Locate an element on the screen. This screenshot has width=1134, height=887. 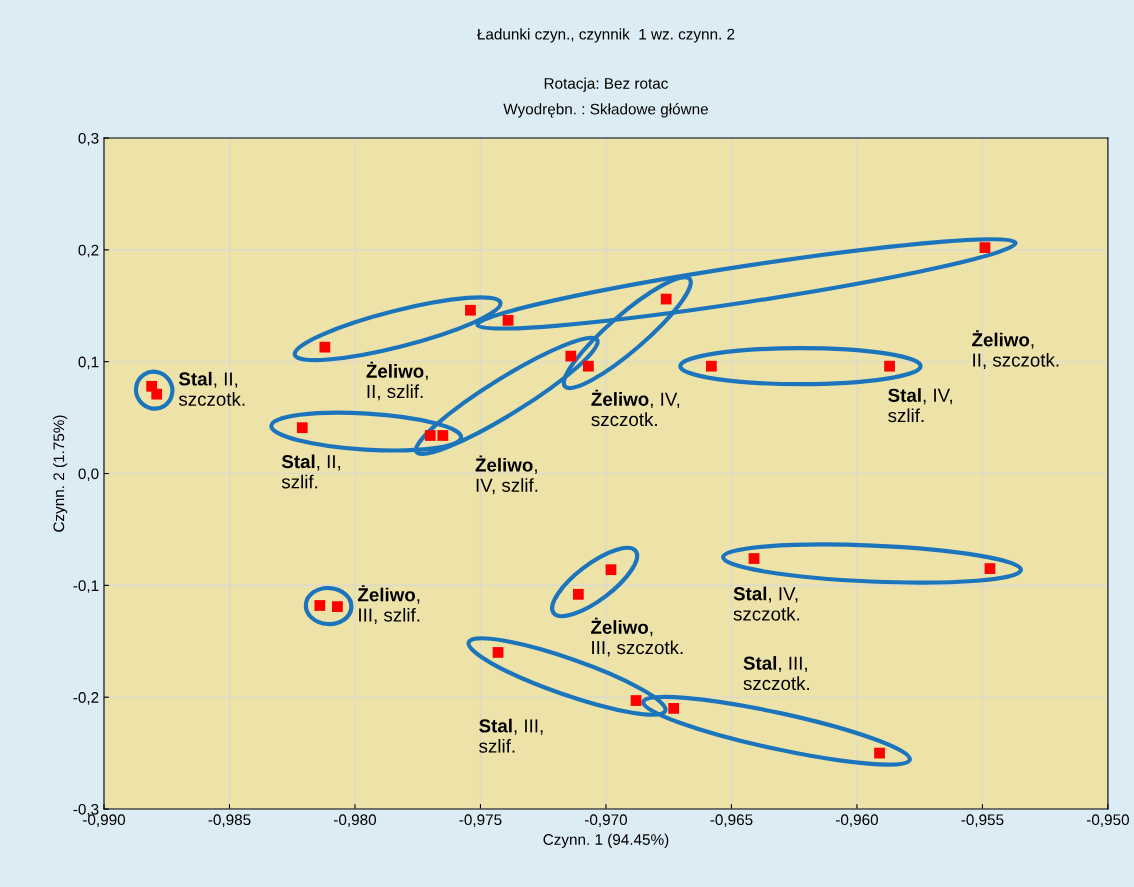
annotation: Żeliwo, III, szlif. is located at coordinates (388, 604).